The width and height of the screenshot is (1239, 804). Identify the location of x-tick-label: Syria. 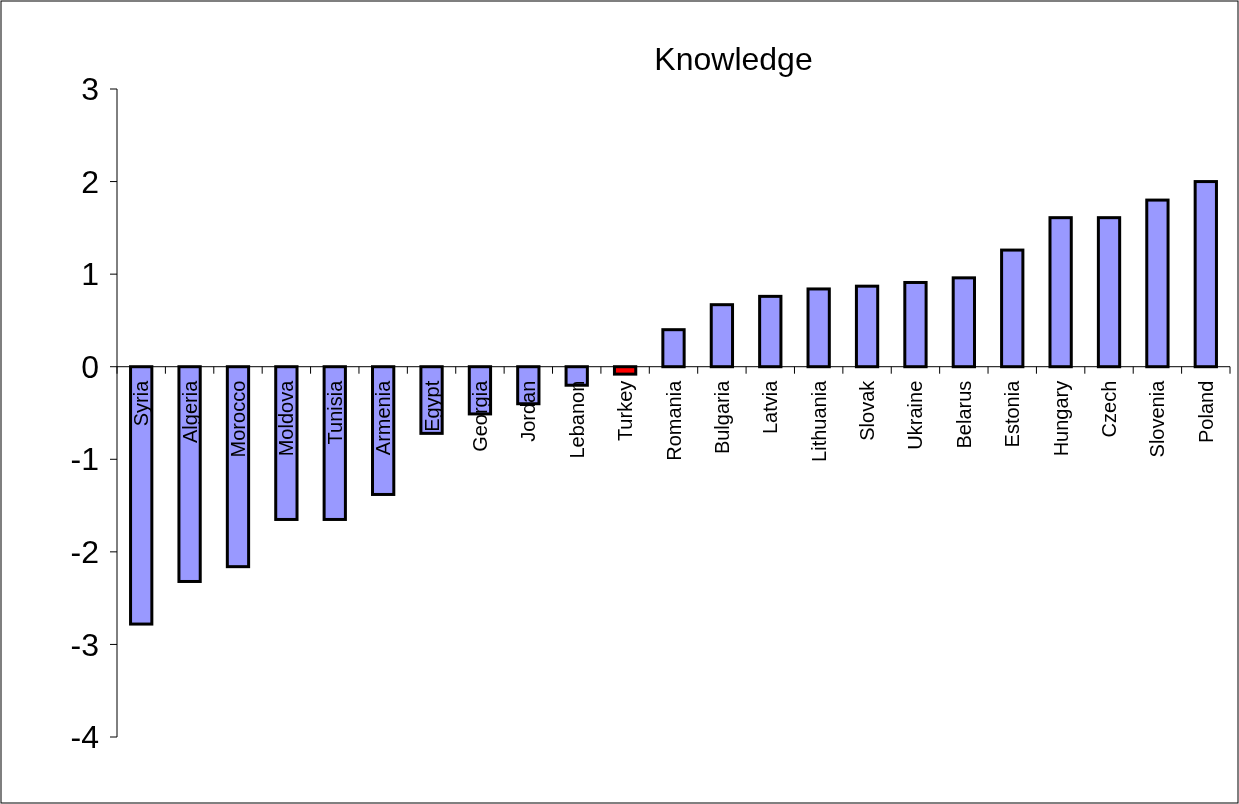
(141, 403).